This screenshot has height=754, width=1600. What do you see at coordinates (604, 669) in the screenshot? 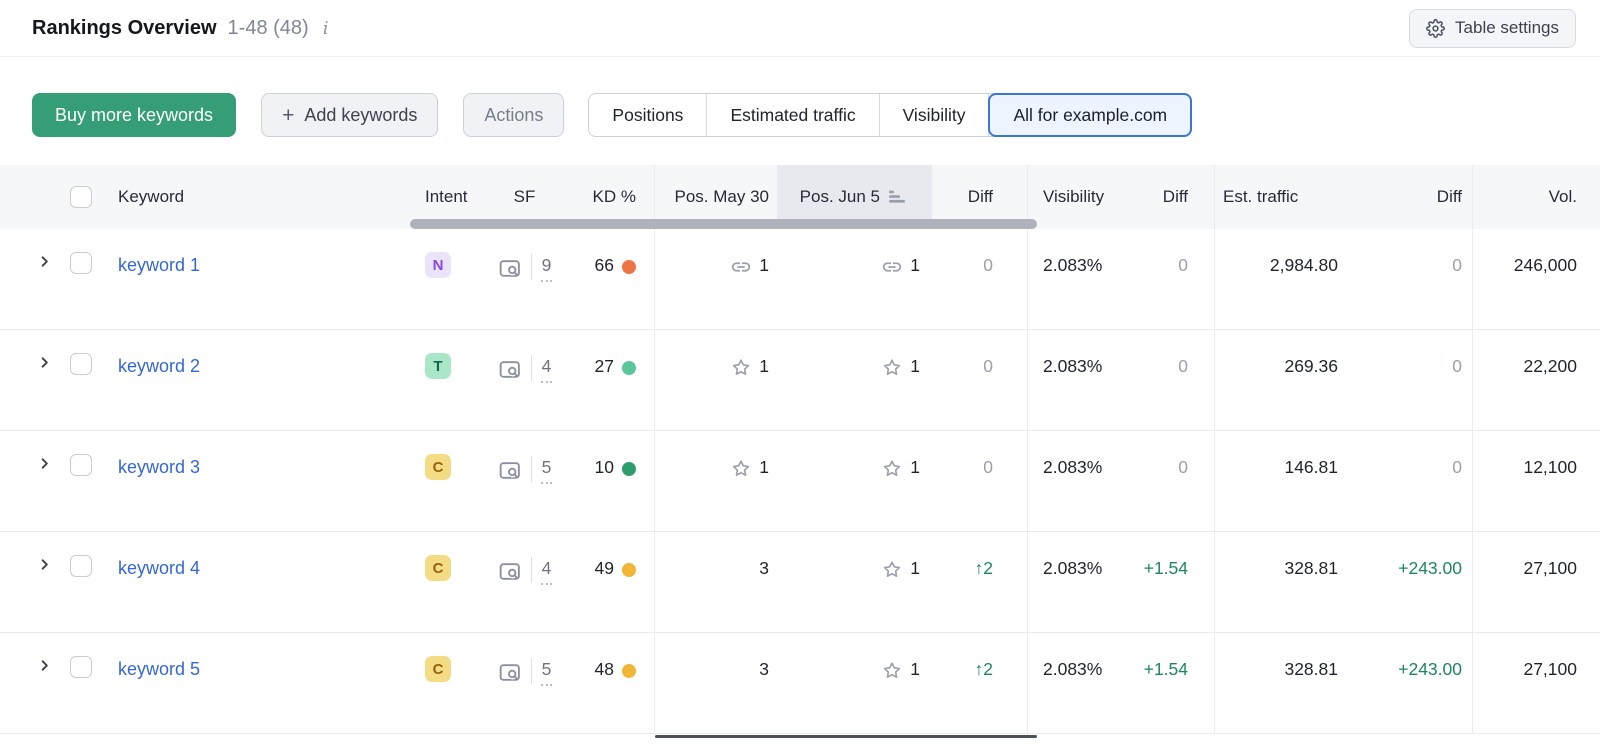
I see `kd-value: 48` at bounding box center [604, 669].